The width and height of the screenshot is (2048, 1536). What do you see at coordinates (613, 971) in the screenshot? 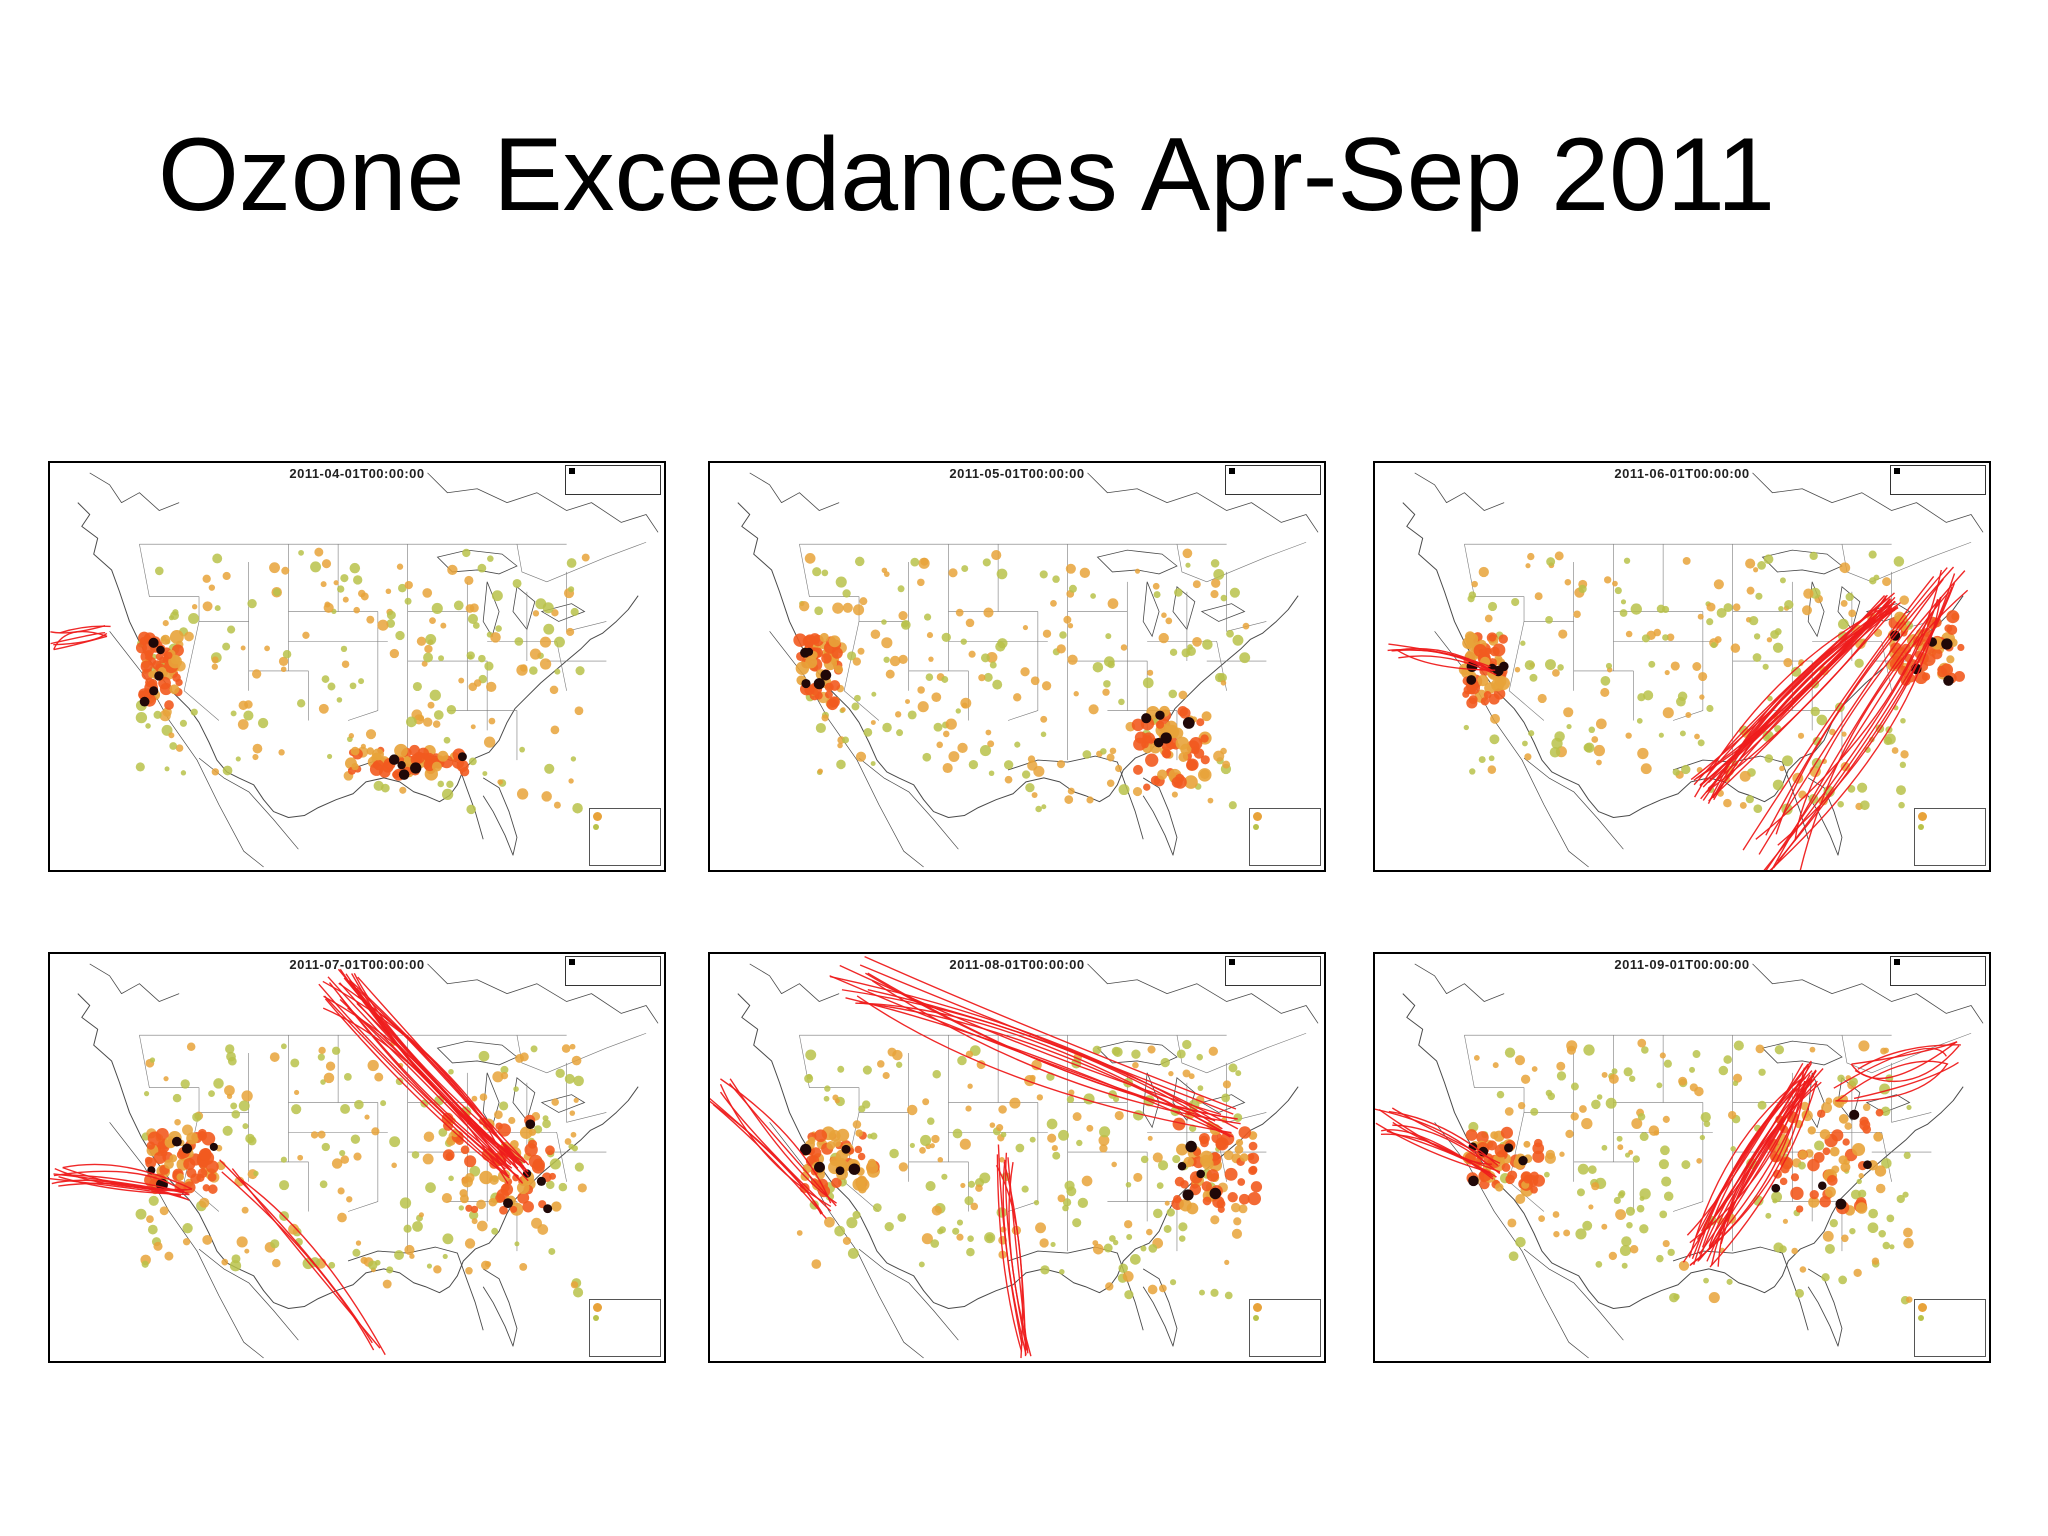
I see `monitoring-legend` at bounding box center [613, 971].